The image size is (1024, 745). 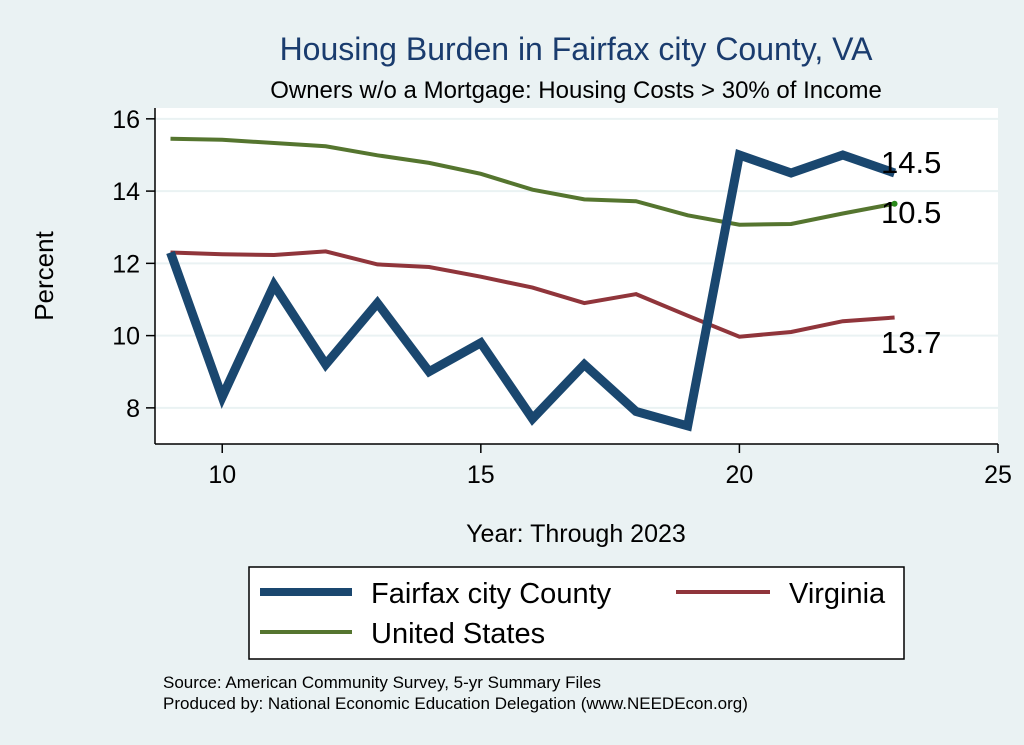 I want to click on y-tick-label: 8, so click(x=133, y=409).